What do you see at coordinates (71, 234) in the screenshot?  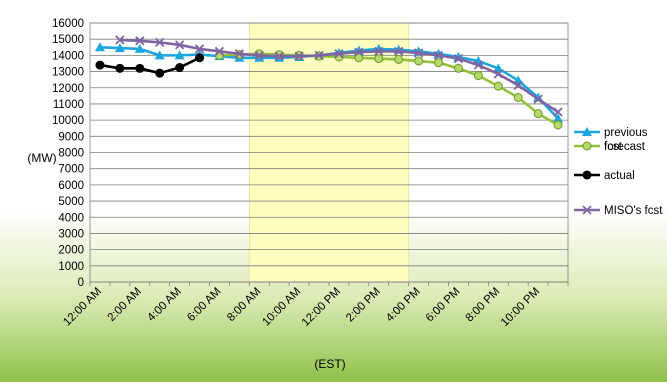 I see `y-tick-label: 3000` at bounding box center [71, 234].